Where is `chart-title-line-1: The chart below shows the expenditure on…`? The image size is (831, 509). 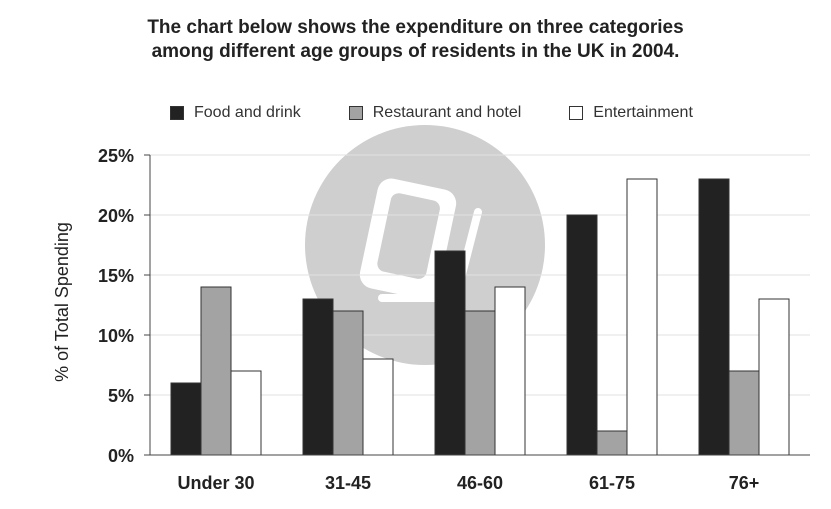 chart-title-line-1: The chart below shows the expenditure on… is located at coordinates (415, 27).